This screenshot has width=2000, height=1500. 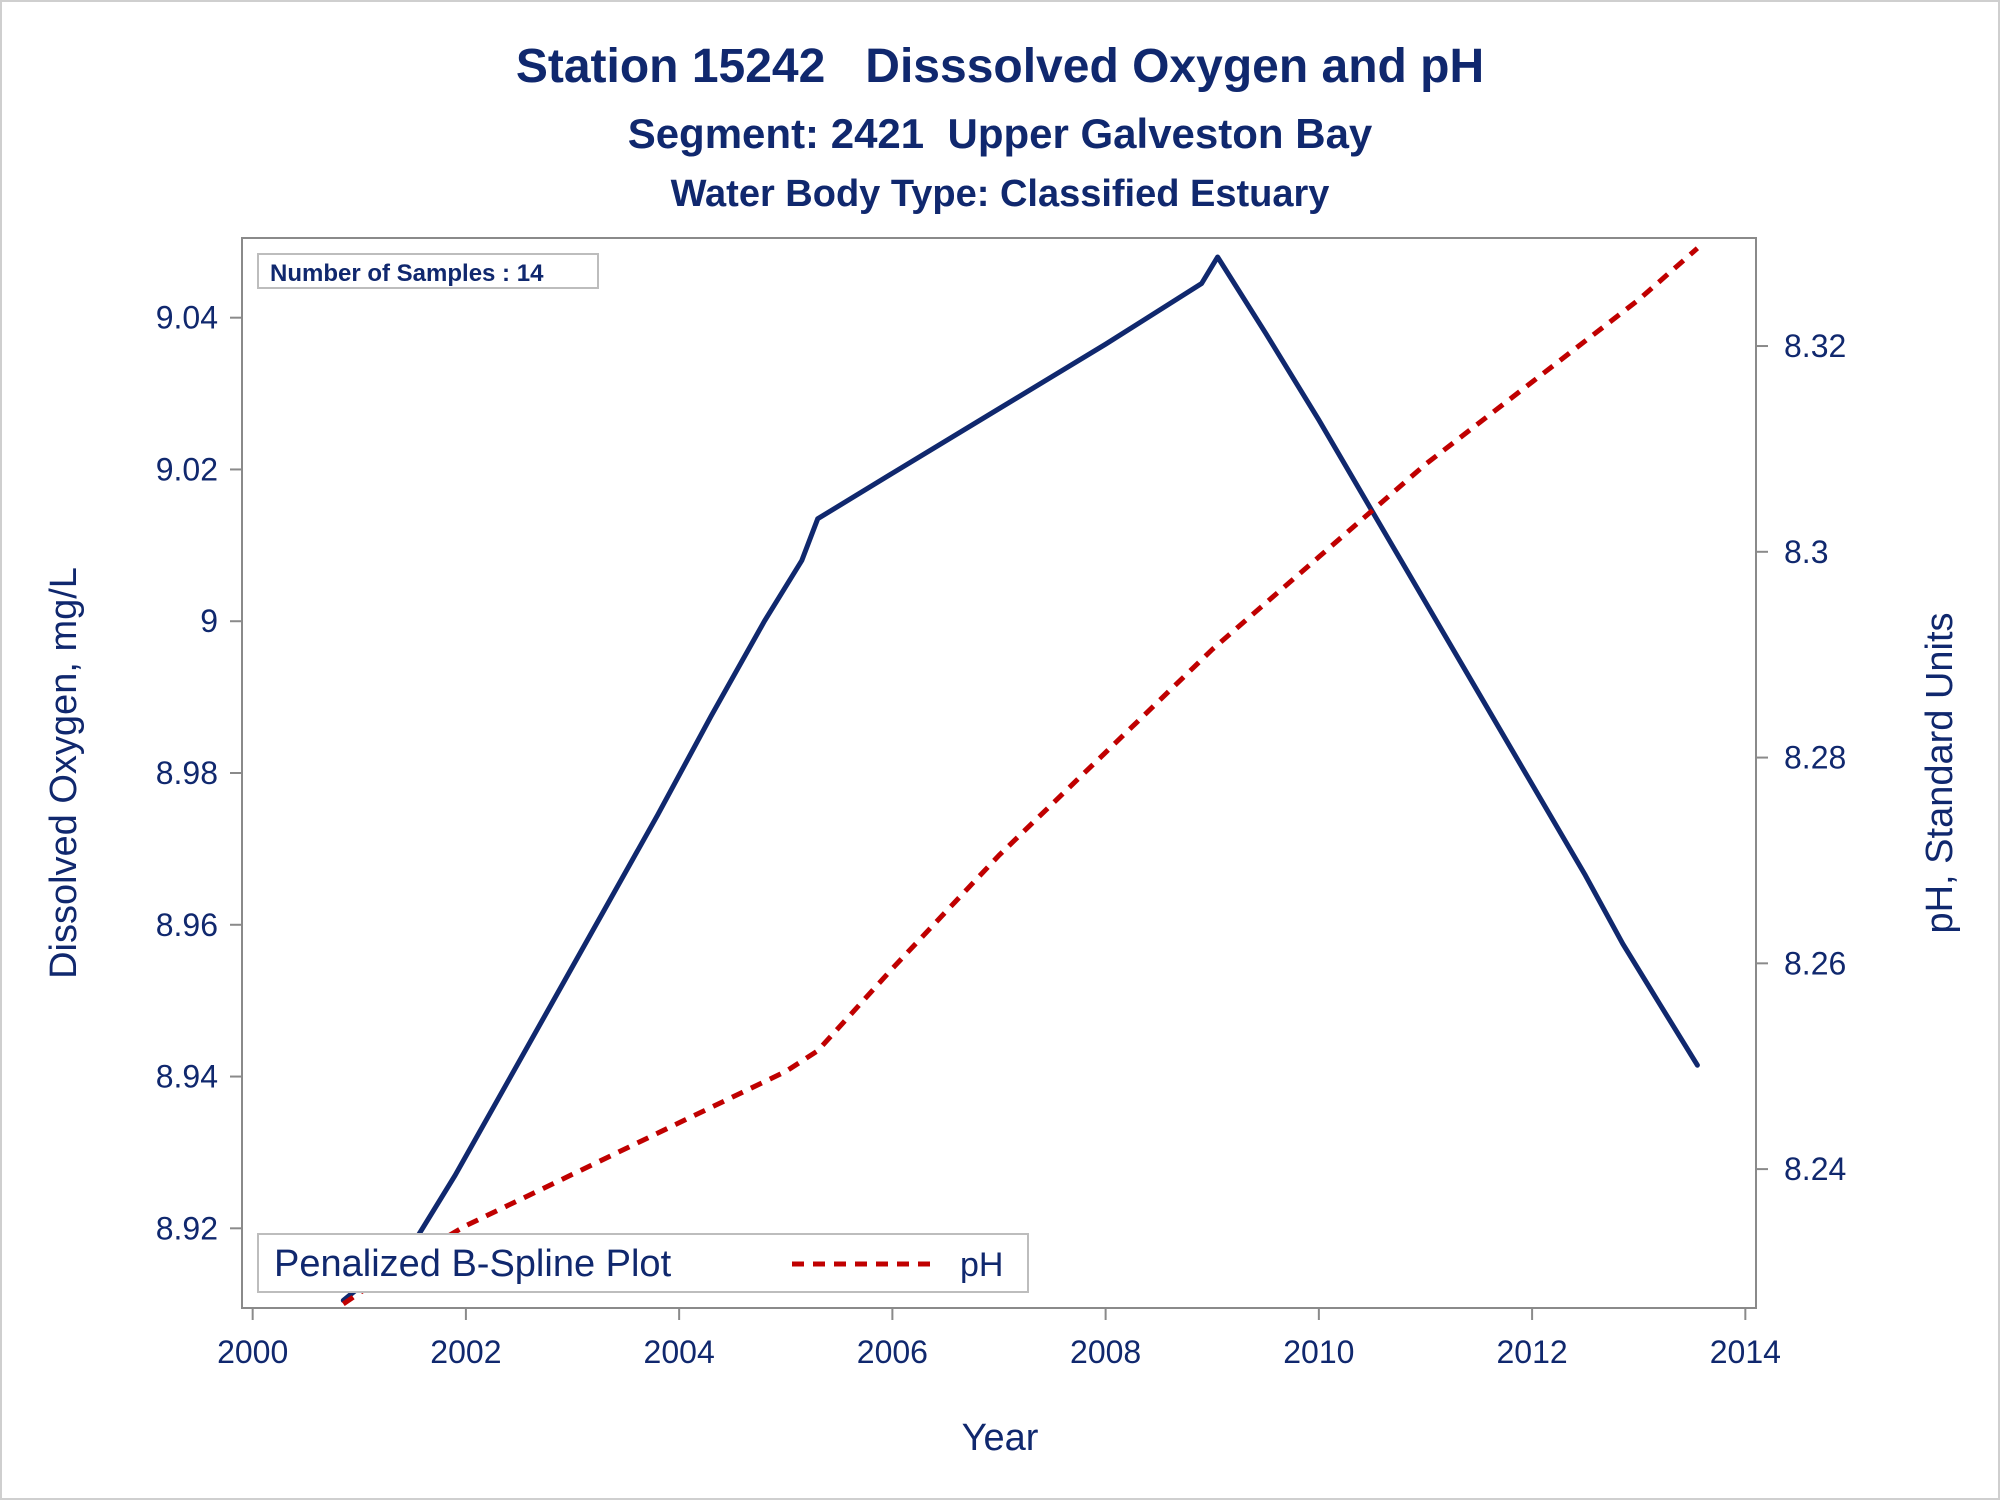 What do you see at coordinates (679, 1352) in the screenshot?
I see `x-tick-label: 2004` at bounding box center [679, 1352].